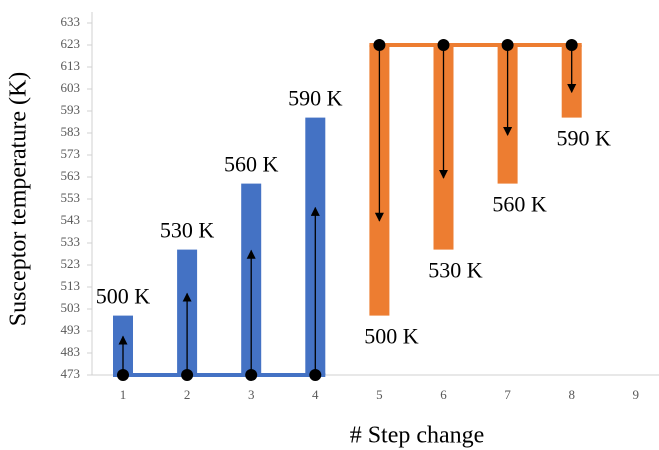  I want to click on y-tick-label: 583, so click(71, 131).